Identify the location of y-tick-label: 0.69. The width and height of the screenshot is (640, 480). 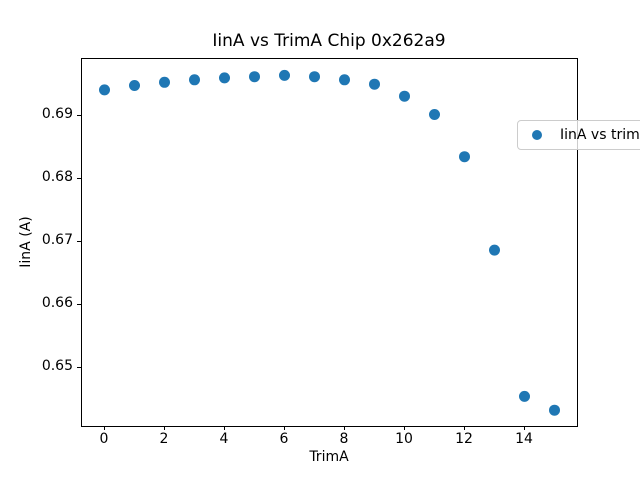
(57, 114).